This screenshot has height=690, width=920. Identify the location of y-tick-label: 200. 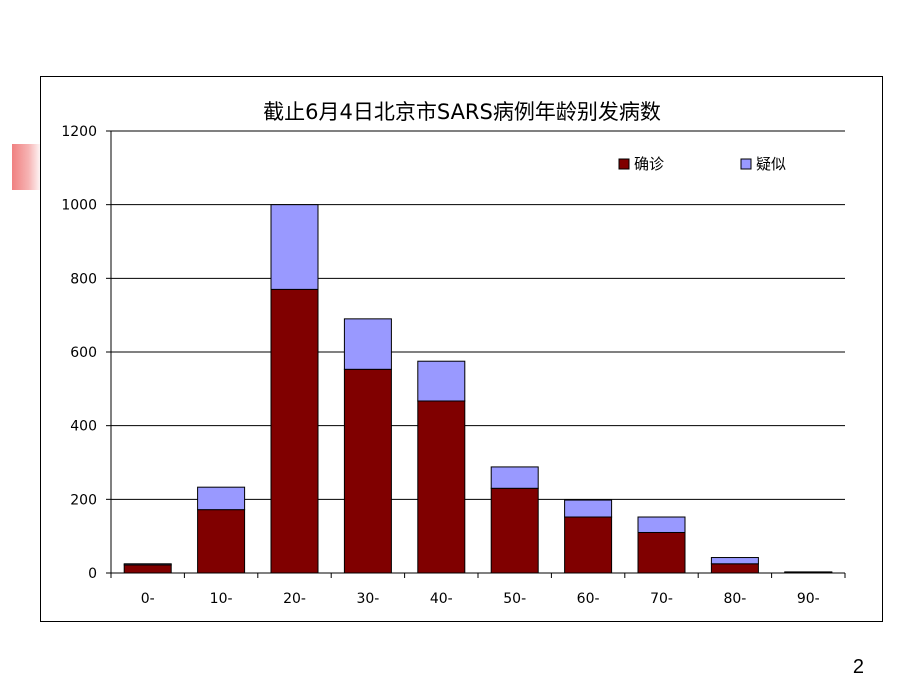
(83, 500).